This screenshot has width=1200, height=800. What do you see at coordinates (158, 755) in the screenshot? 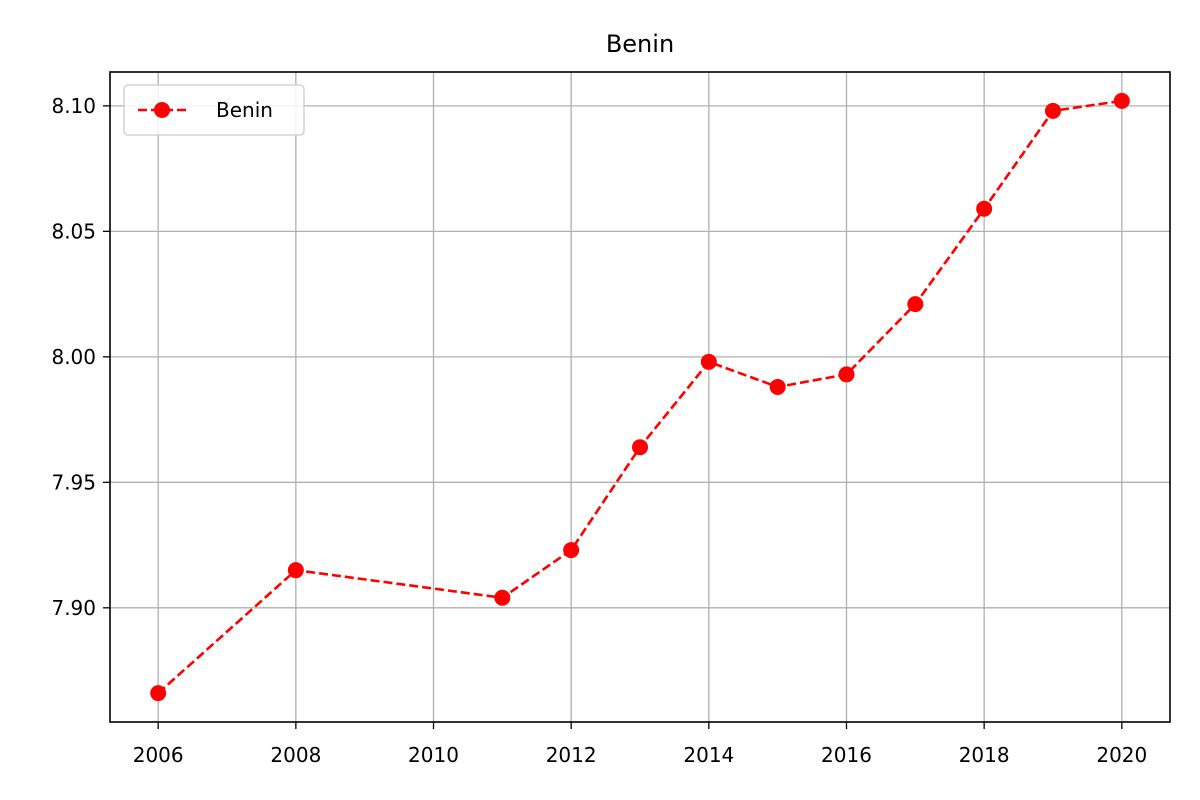
I see `x-tick-label: 2006` at bounding box center [158, 755].